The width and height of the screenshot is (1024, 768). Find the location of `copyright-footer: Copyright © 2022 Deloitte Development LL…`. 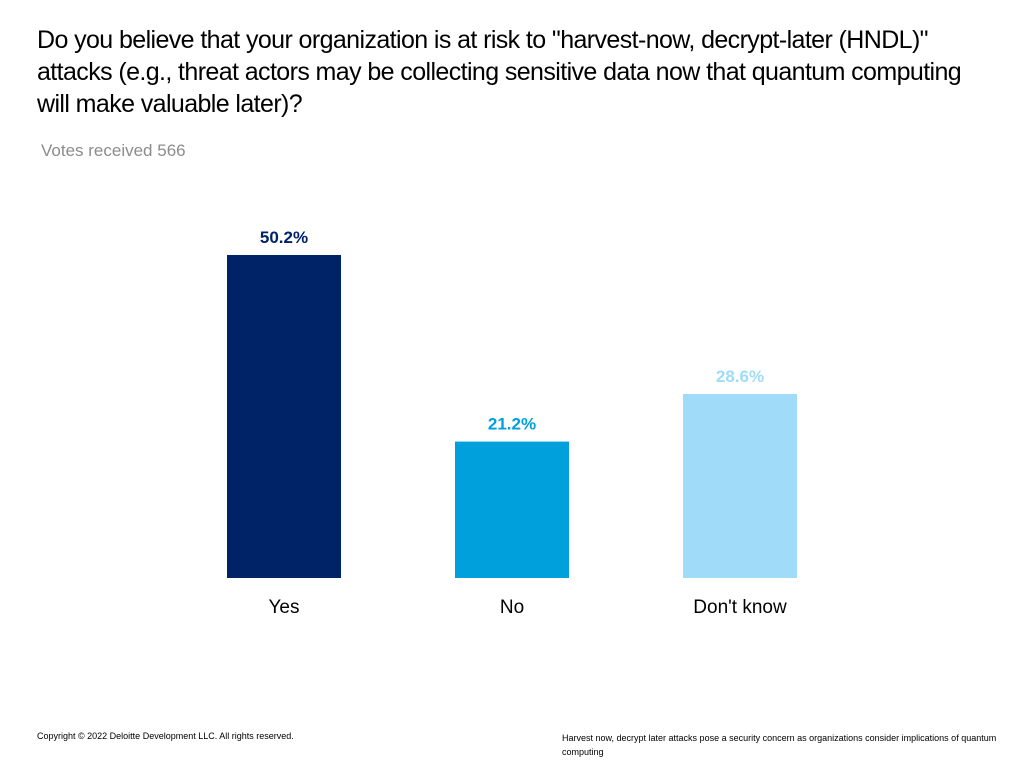

copyright-footer: Copyright © 2022 Deloitte Development LL… is located at coordinates (165, 736).